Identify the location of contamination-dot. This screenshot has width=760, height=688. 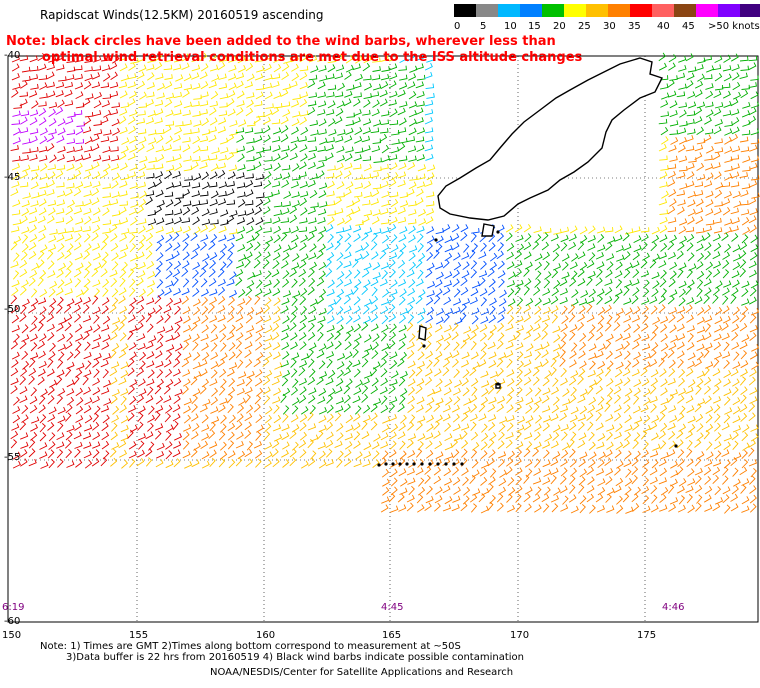
(454, 464).